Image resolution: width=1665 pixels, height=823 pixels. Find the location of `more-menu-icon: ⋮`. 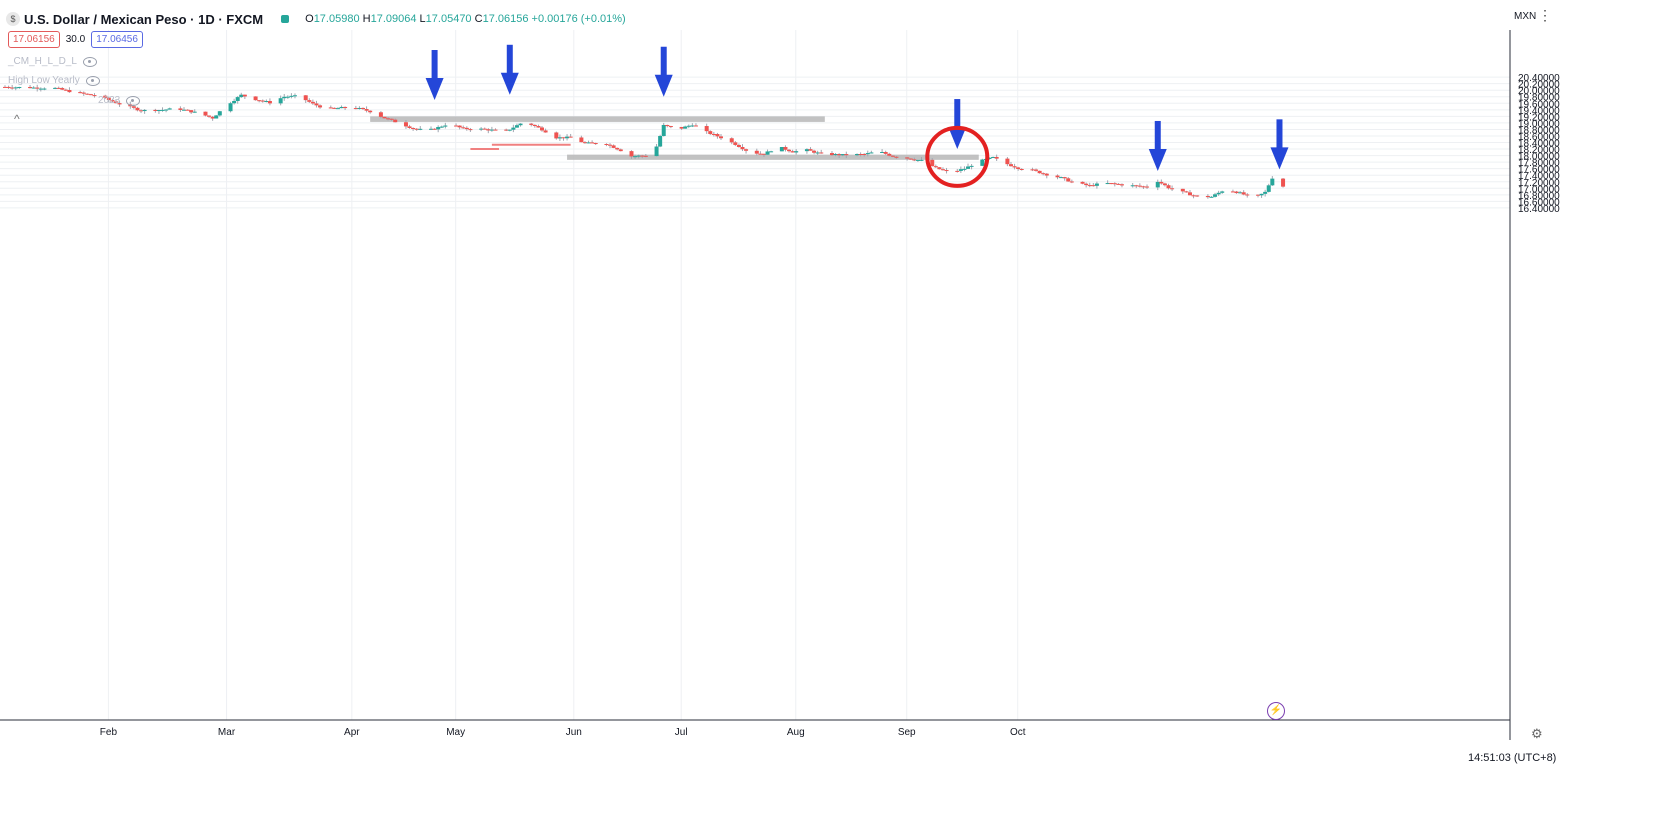

more-menu-icon: ⋮ is located at coordinates (1545, 15).